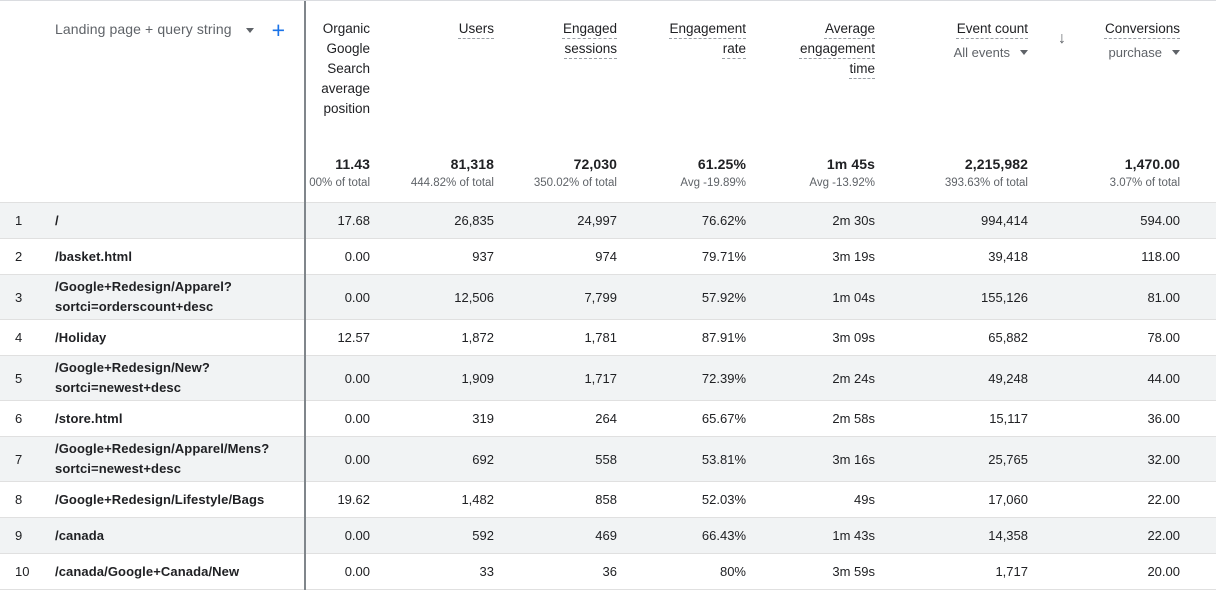 The image size is (1216, 596). What do you see at coordinates (476, 28) in the screenshot?
I see `users-header-label: Users` at bounding box center [476, 28].